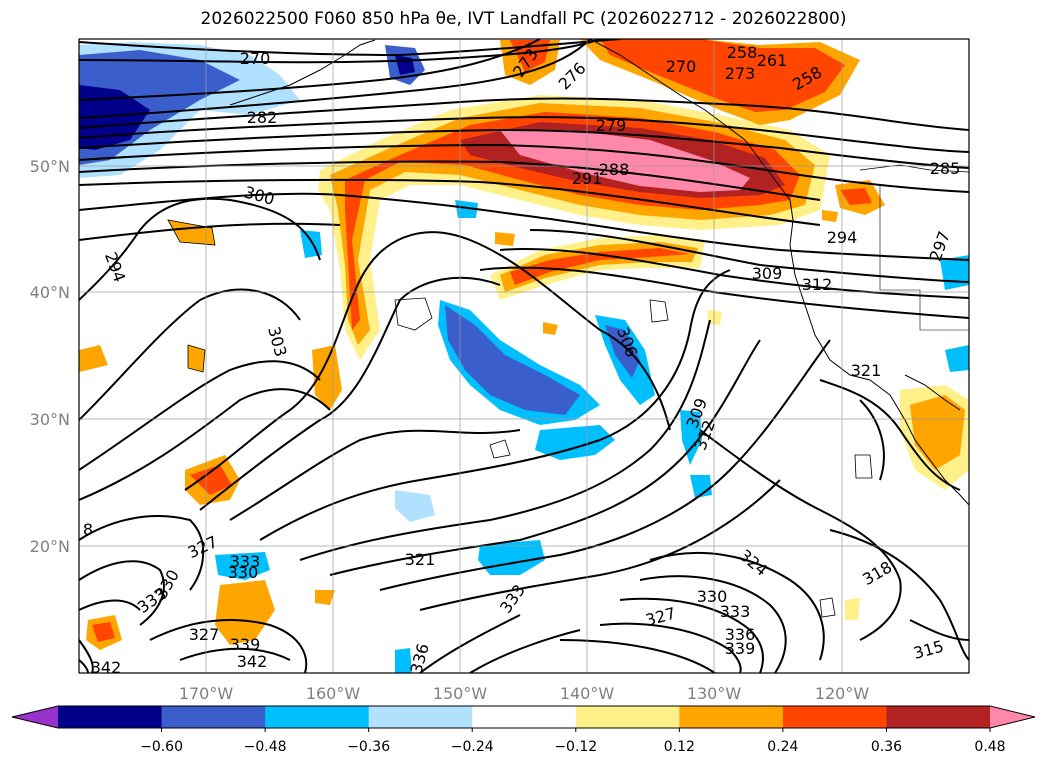  What do you see at coordinates (945, 168) in the screenshot?
I see `contour-label: 285` at bounding box center [945, 168].